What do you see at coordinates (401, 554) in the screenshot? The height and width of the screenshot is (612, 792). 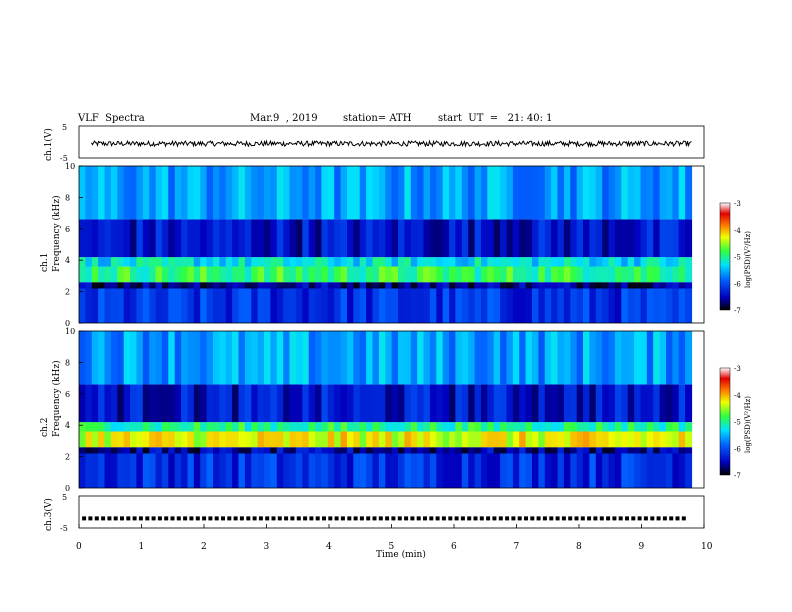 I see `time-axis-label: Time (min)` at bounding box center [401, 554].